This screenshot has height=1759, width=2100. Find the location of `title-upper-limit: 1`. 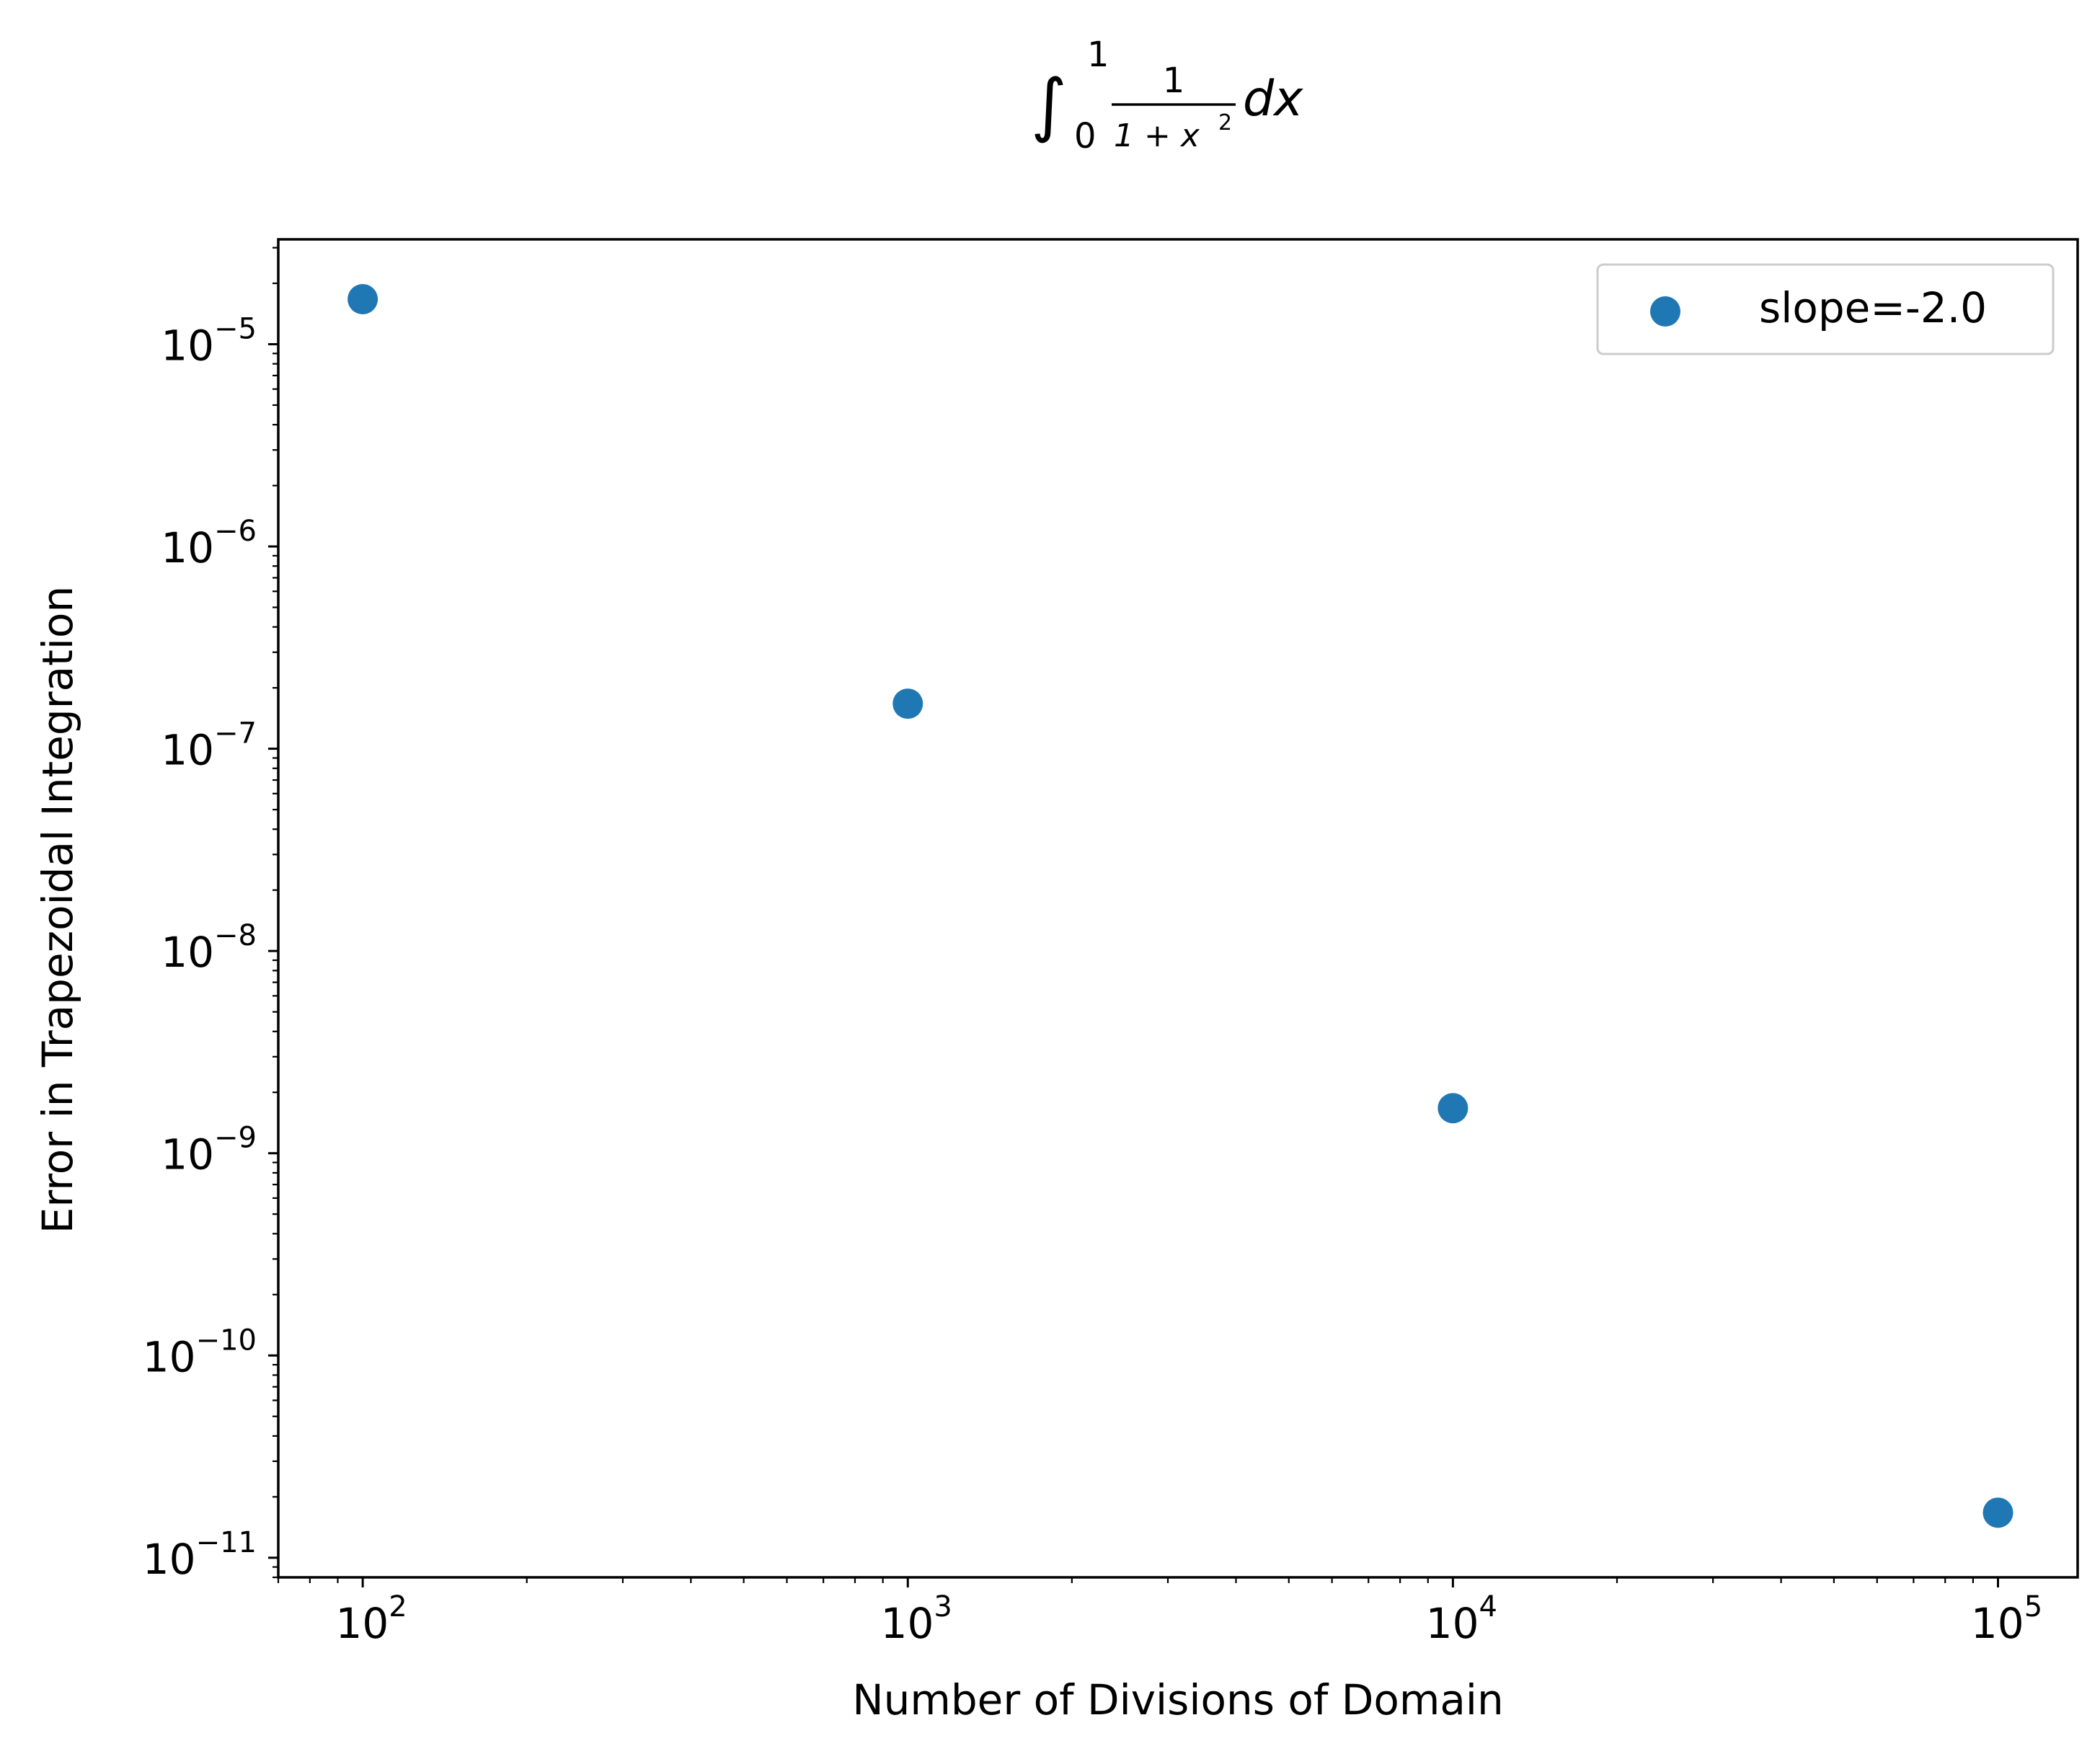

title-upper-limit: 1 is located at coordinates (1098, 55).